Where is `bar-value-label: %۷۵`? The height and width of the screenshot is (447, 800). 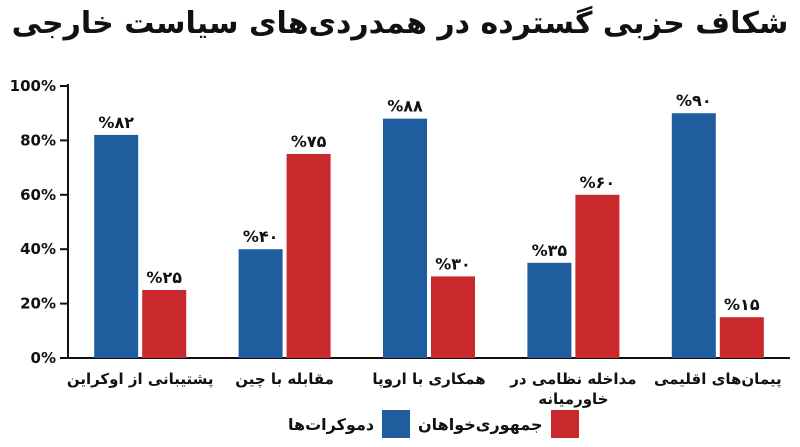 bar-value-label: %۷۵ is located at coordinates (309, 141).